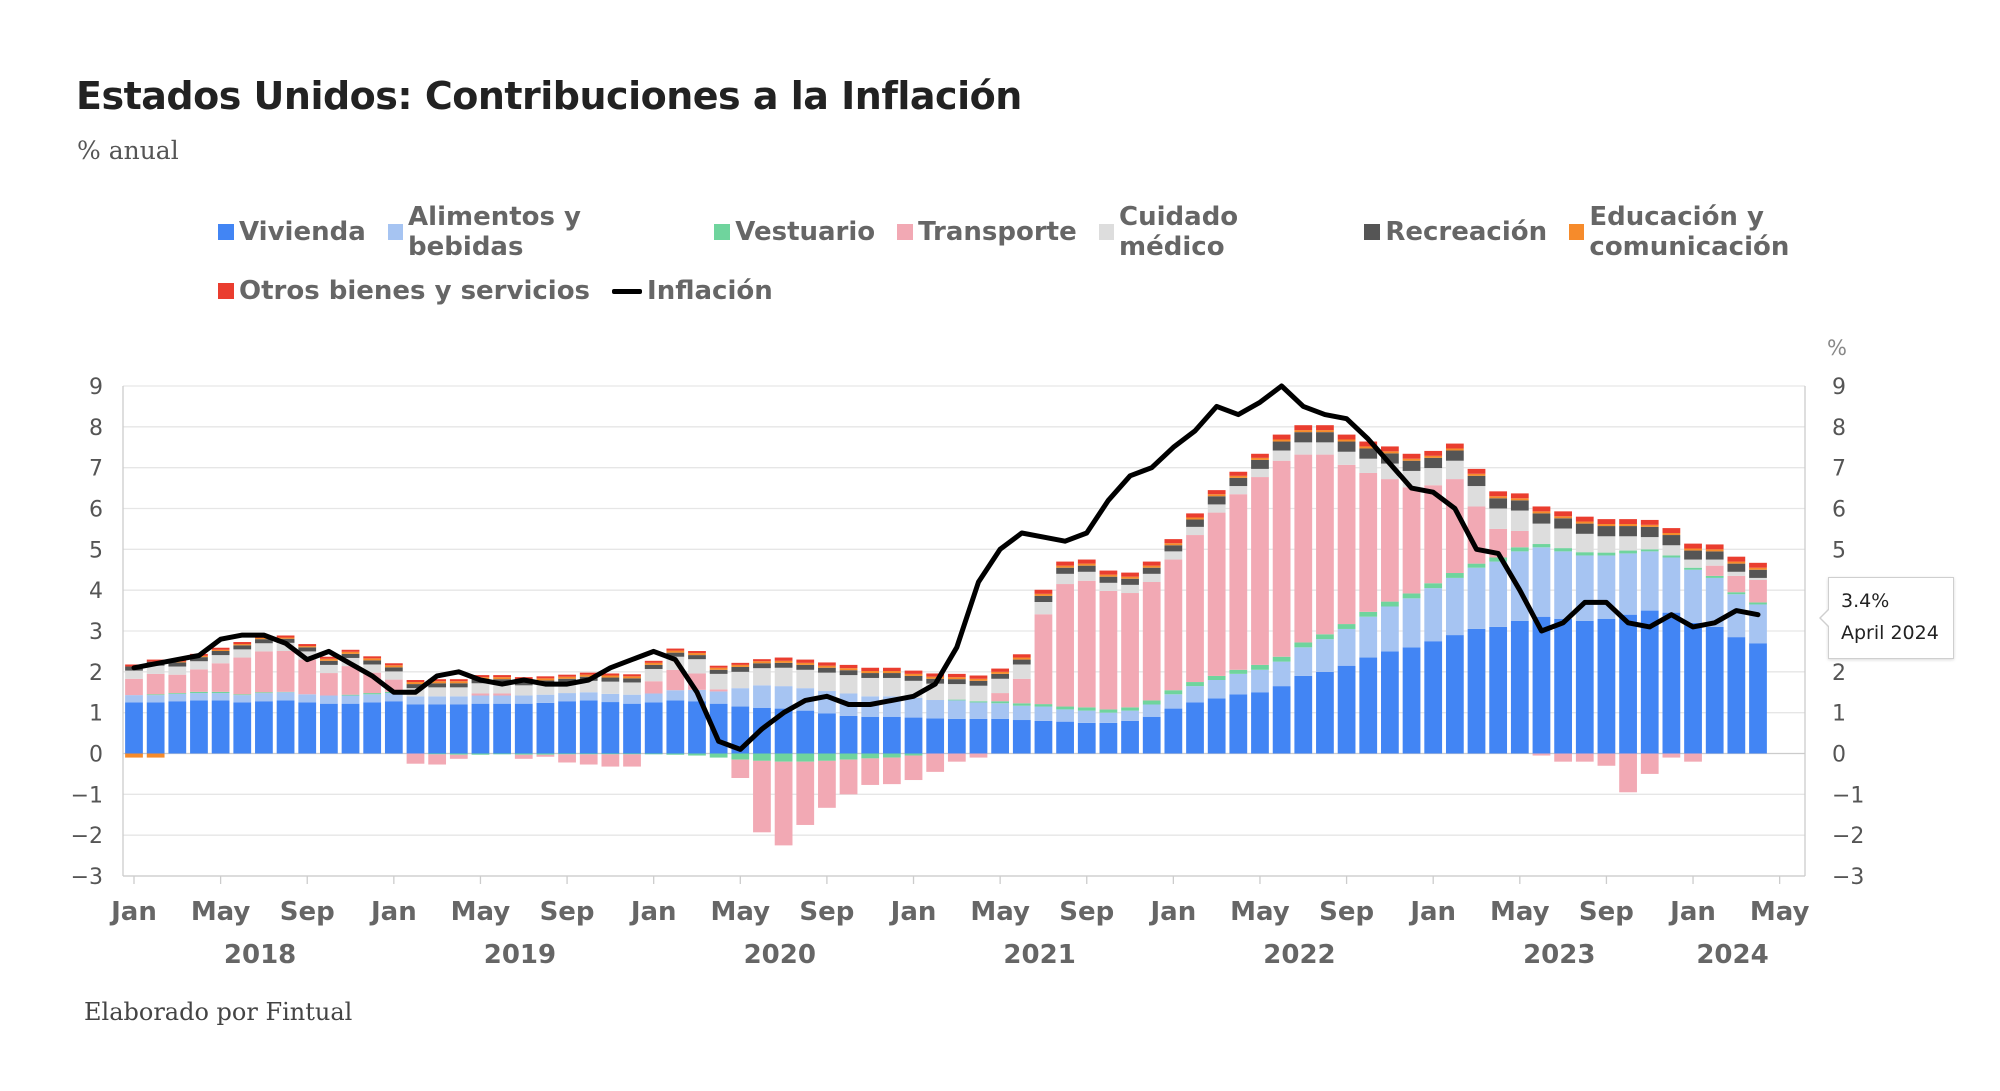 The image size is (2000, 1091). What do you see at coordinates (292, 232) in the screenshot?
I see `legend-item-vivienda: Vivienda` at bounding box center [292, 232].